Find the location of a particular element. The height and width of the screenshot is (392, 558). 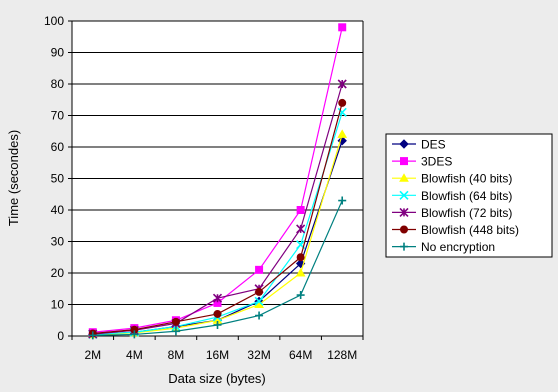

y-tick-label: 30 is located at coordinates (58, 242).